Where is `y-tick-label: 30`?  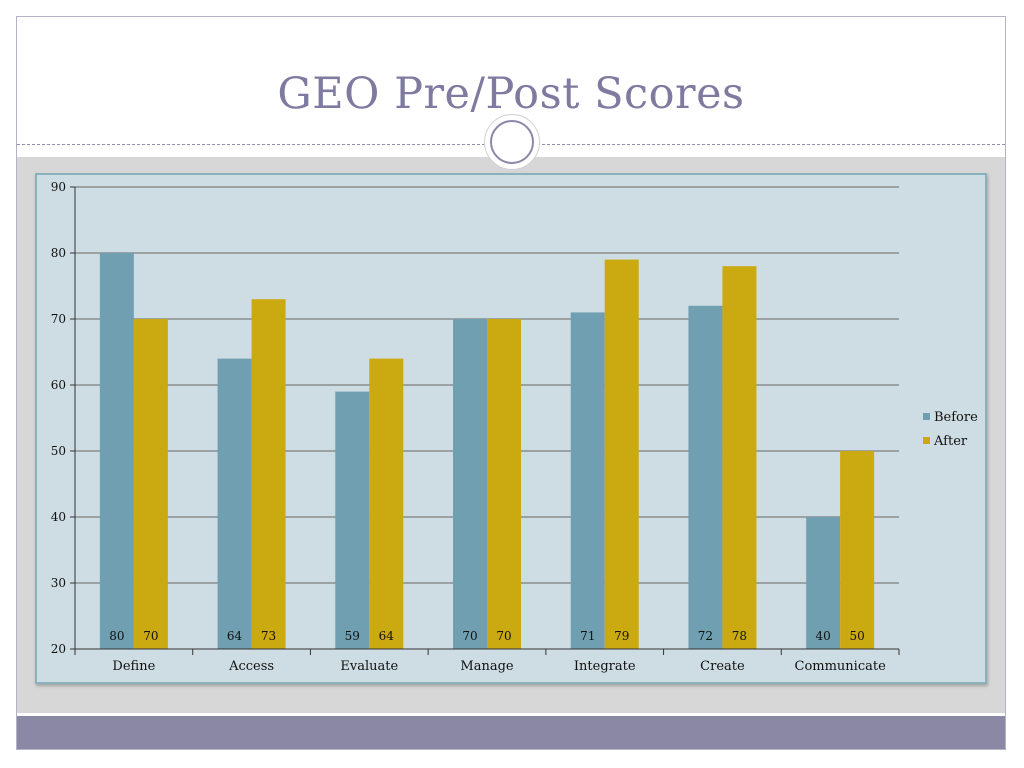 y-tick-label: 30 is located at coordinates (58, 583).